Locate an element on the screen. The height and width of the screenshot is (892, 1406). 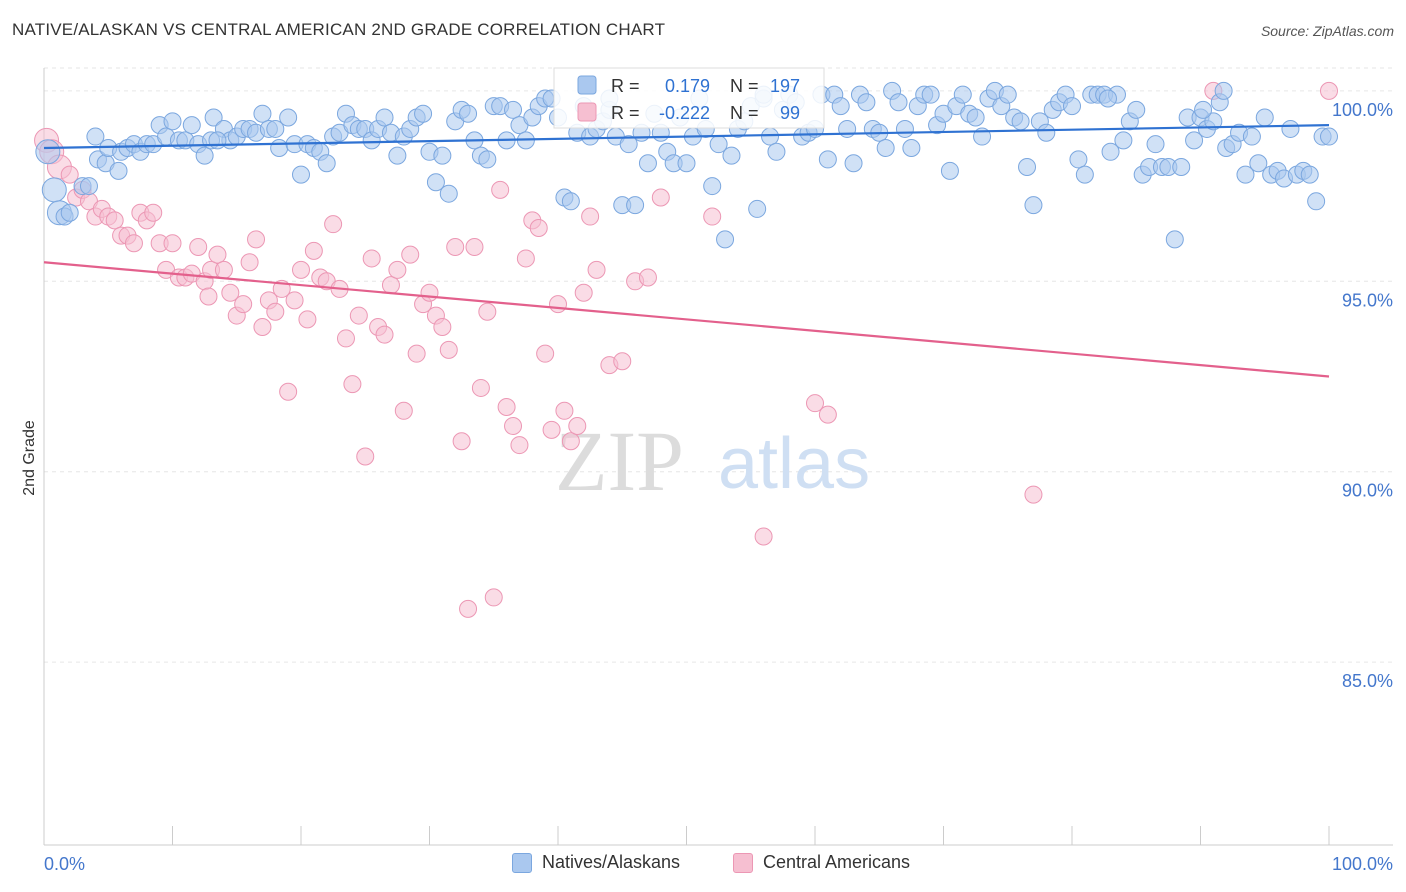
stats-n-value-pink: 99 is located at coordinates (790, 113).